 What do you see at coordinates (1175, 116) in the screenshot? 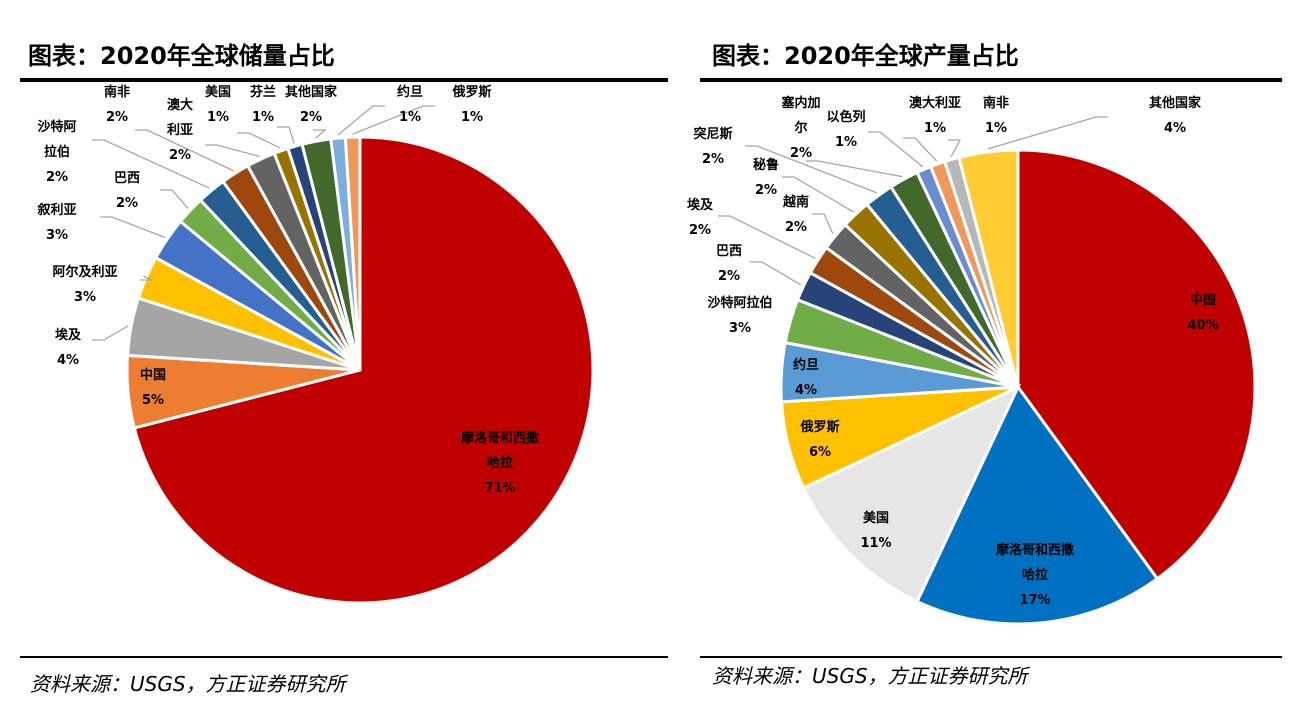
I see `slice-label-box: 其他国家 4%` at bounding box center [1175, 116].